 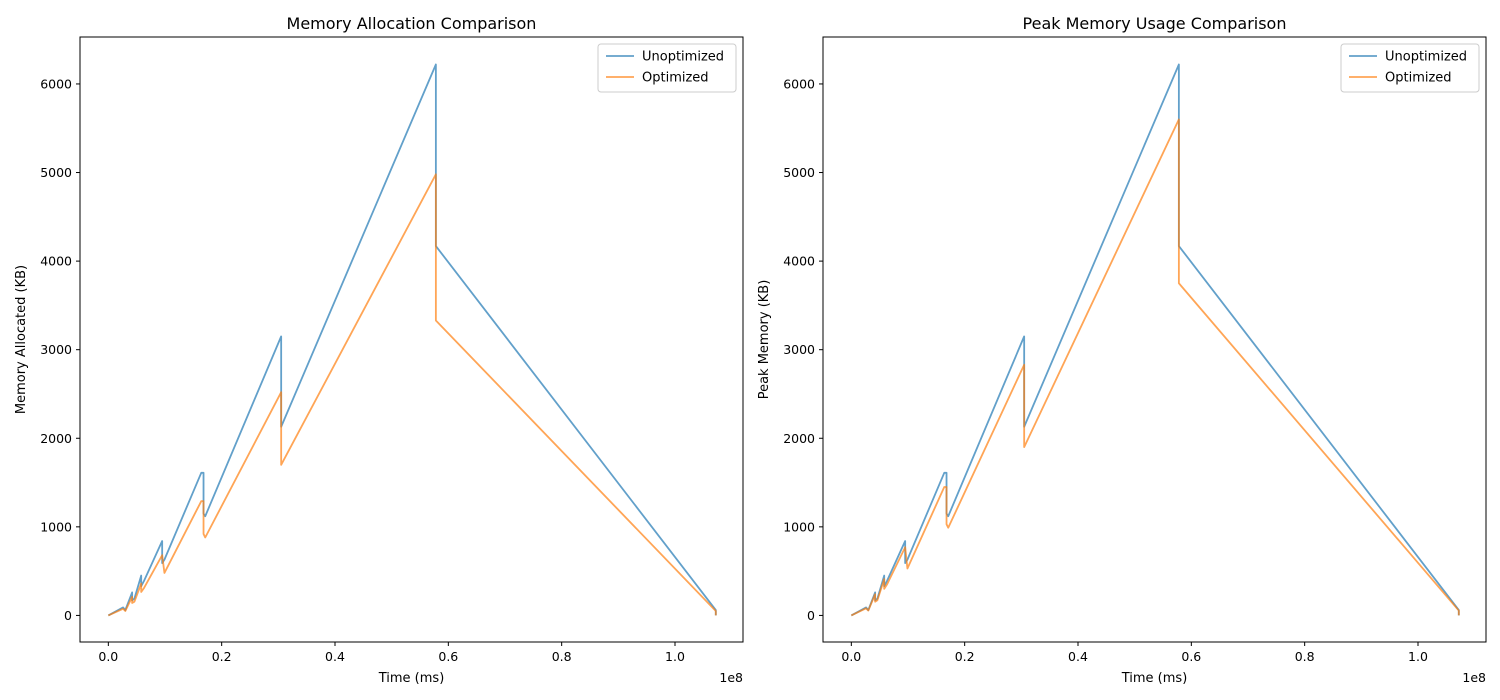 What do you see at coordinates (1155, 23) in the screenshot?
I see `chart-title: Peak Memory Usage Comparison` at bounding box center [1155, 23].